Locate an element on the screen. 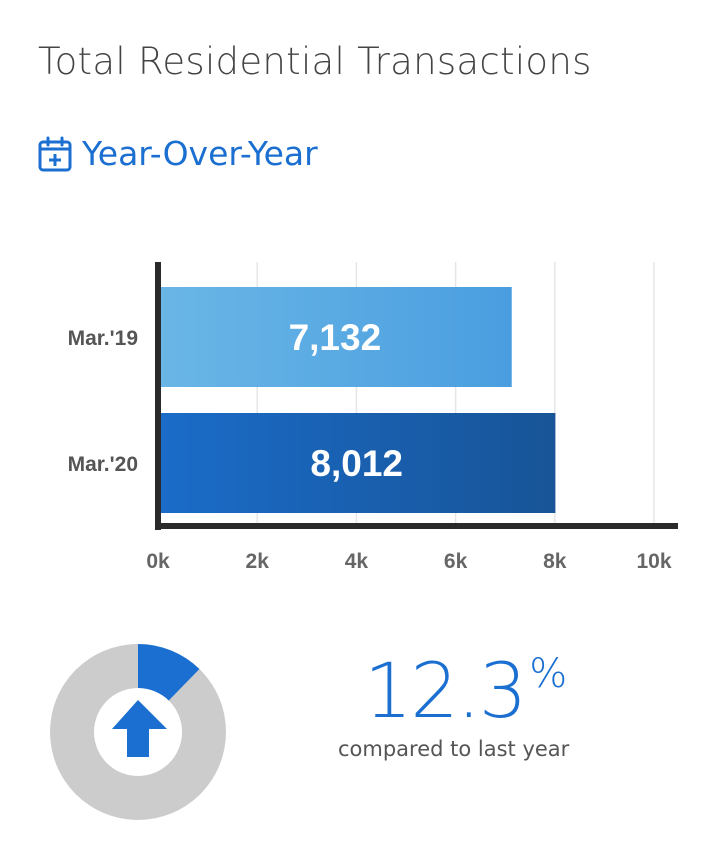 The image size is (706, 854). calendar-plus-icon is located at coordinates (55, 153).